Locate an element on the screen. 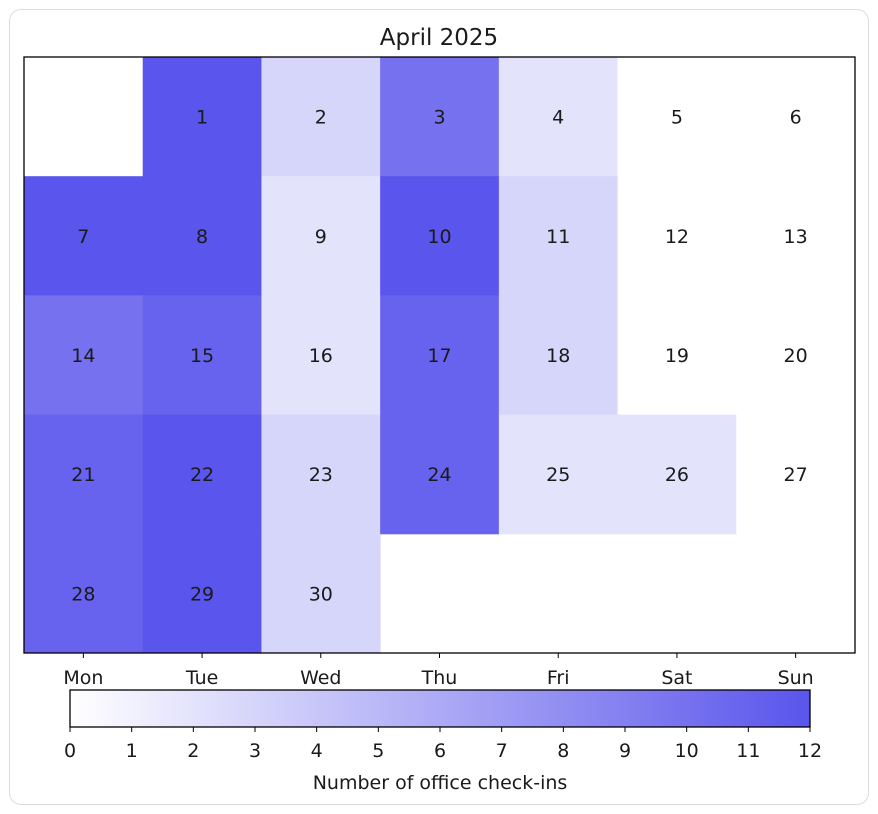  day-label: 11 is located at coordinates (558, 237).